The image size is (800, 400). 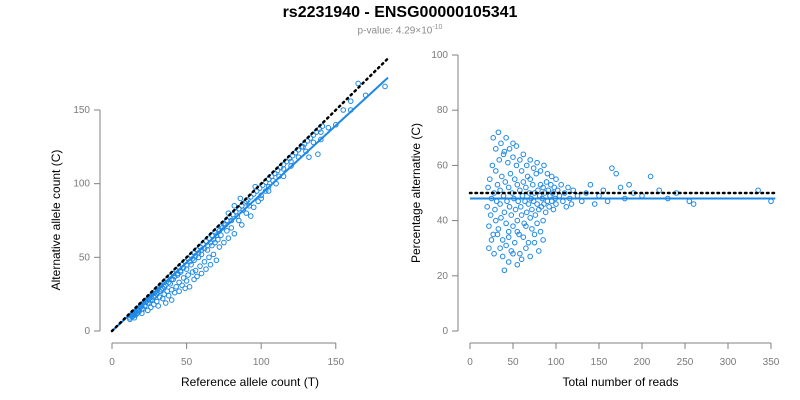 What do you see at coordinates (416, 193) in the screenshot?
I see `y-axis-label: Percentage alternative (C)` at bounding box center [416, 193].